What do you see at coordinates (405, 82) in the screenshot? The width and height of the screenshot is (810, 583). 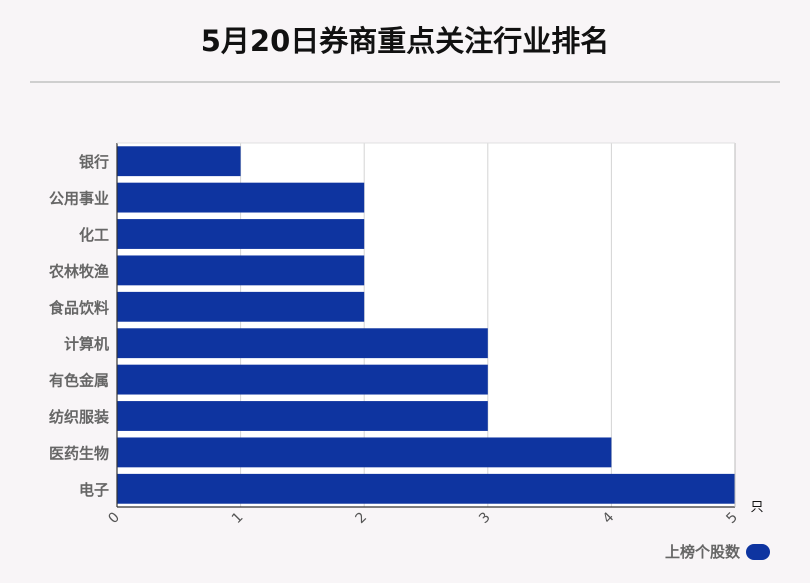 I see `title-divider` at bounding box center [405, 82].